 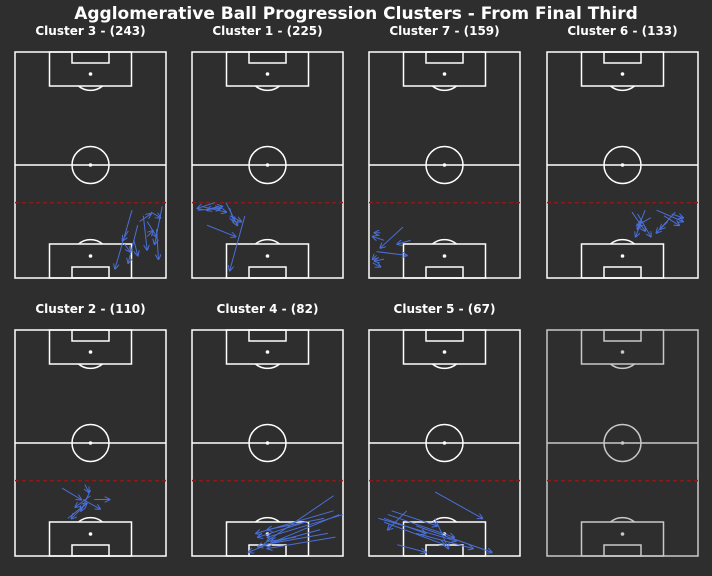 I want to click on panel-title: Cluster 3 - (243), so click(x=90, y=31).